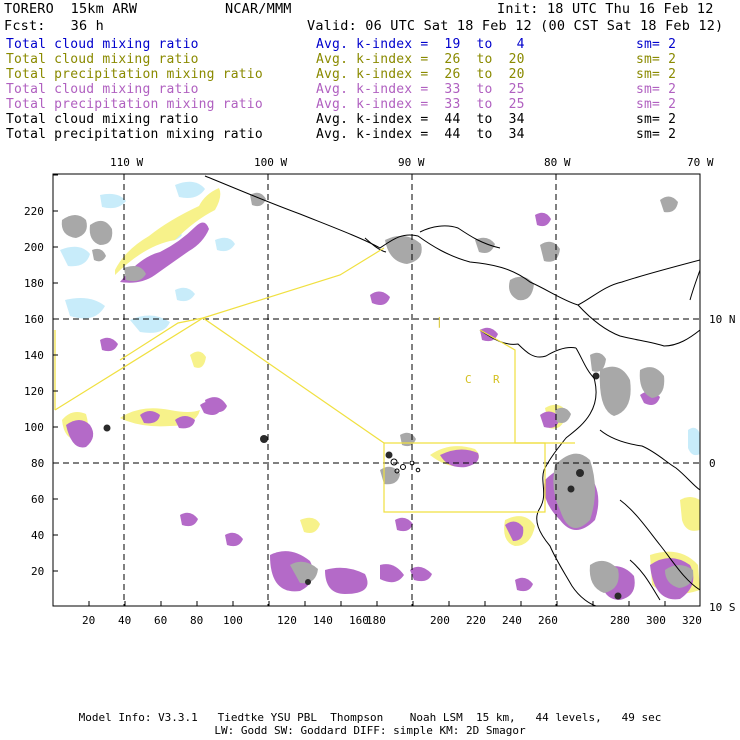 The height and width of the screenshot is (740, 740). Describe the element at coordinates (126, 162) in the screenshot. I see `lon-label: 110 W` at that location.